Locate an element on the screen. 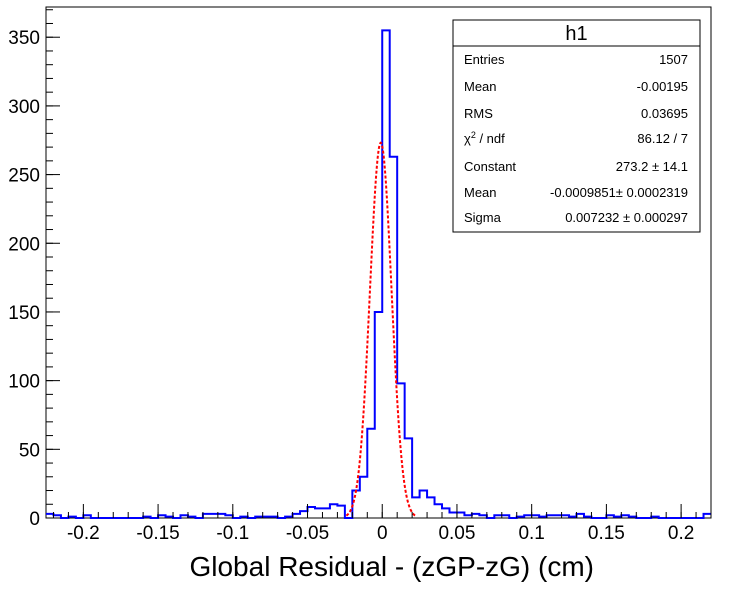 This screenshot has width=729, height=592. gaussian-fit-curve is located at coordinates (381, 329).